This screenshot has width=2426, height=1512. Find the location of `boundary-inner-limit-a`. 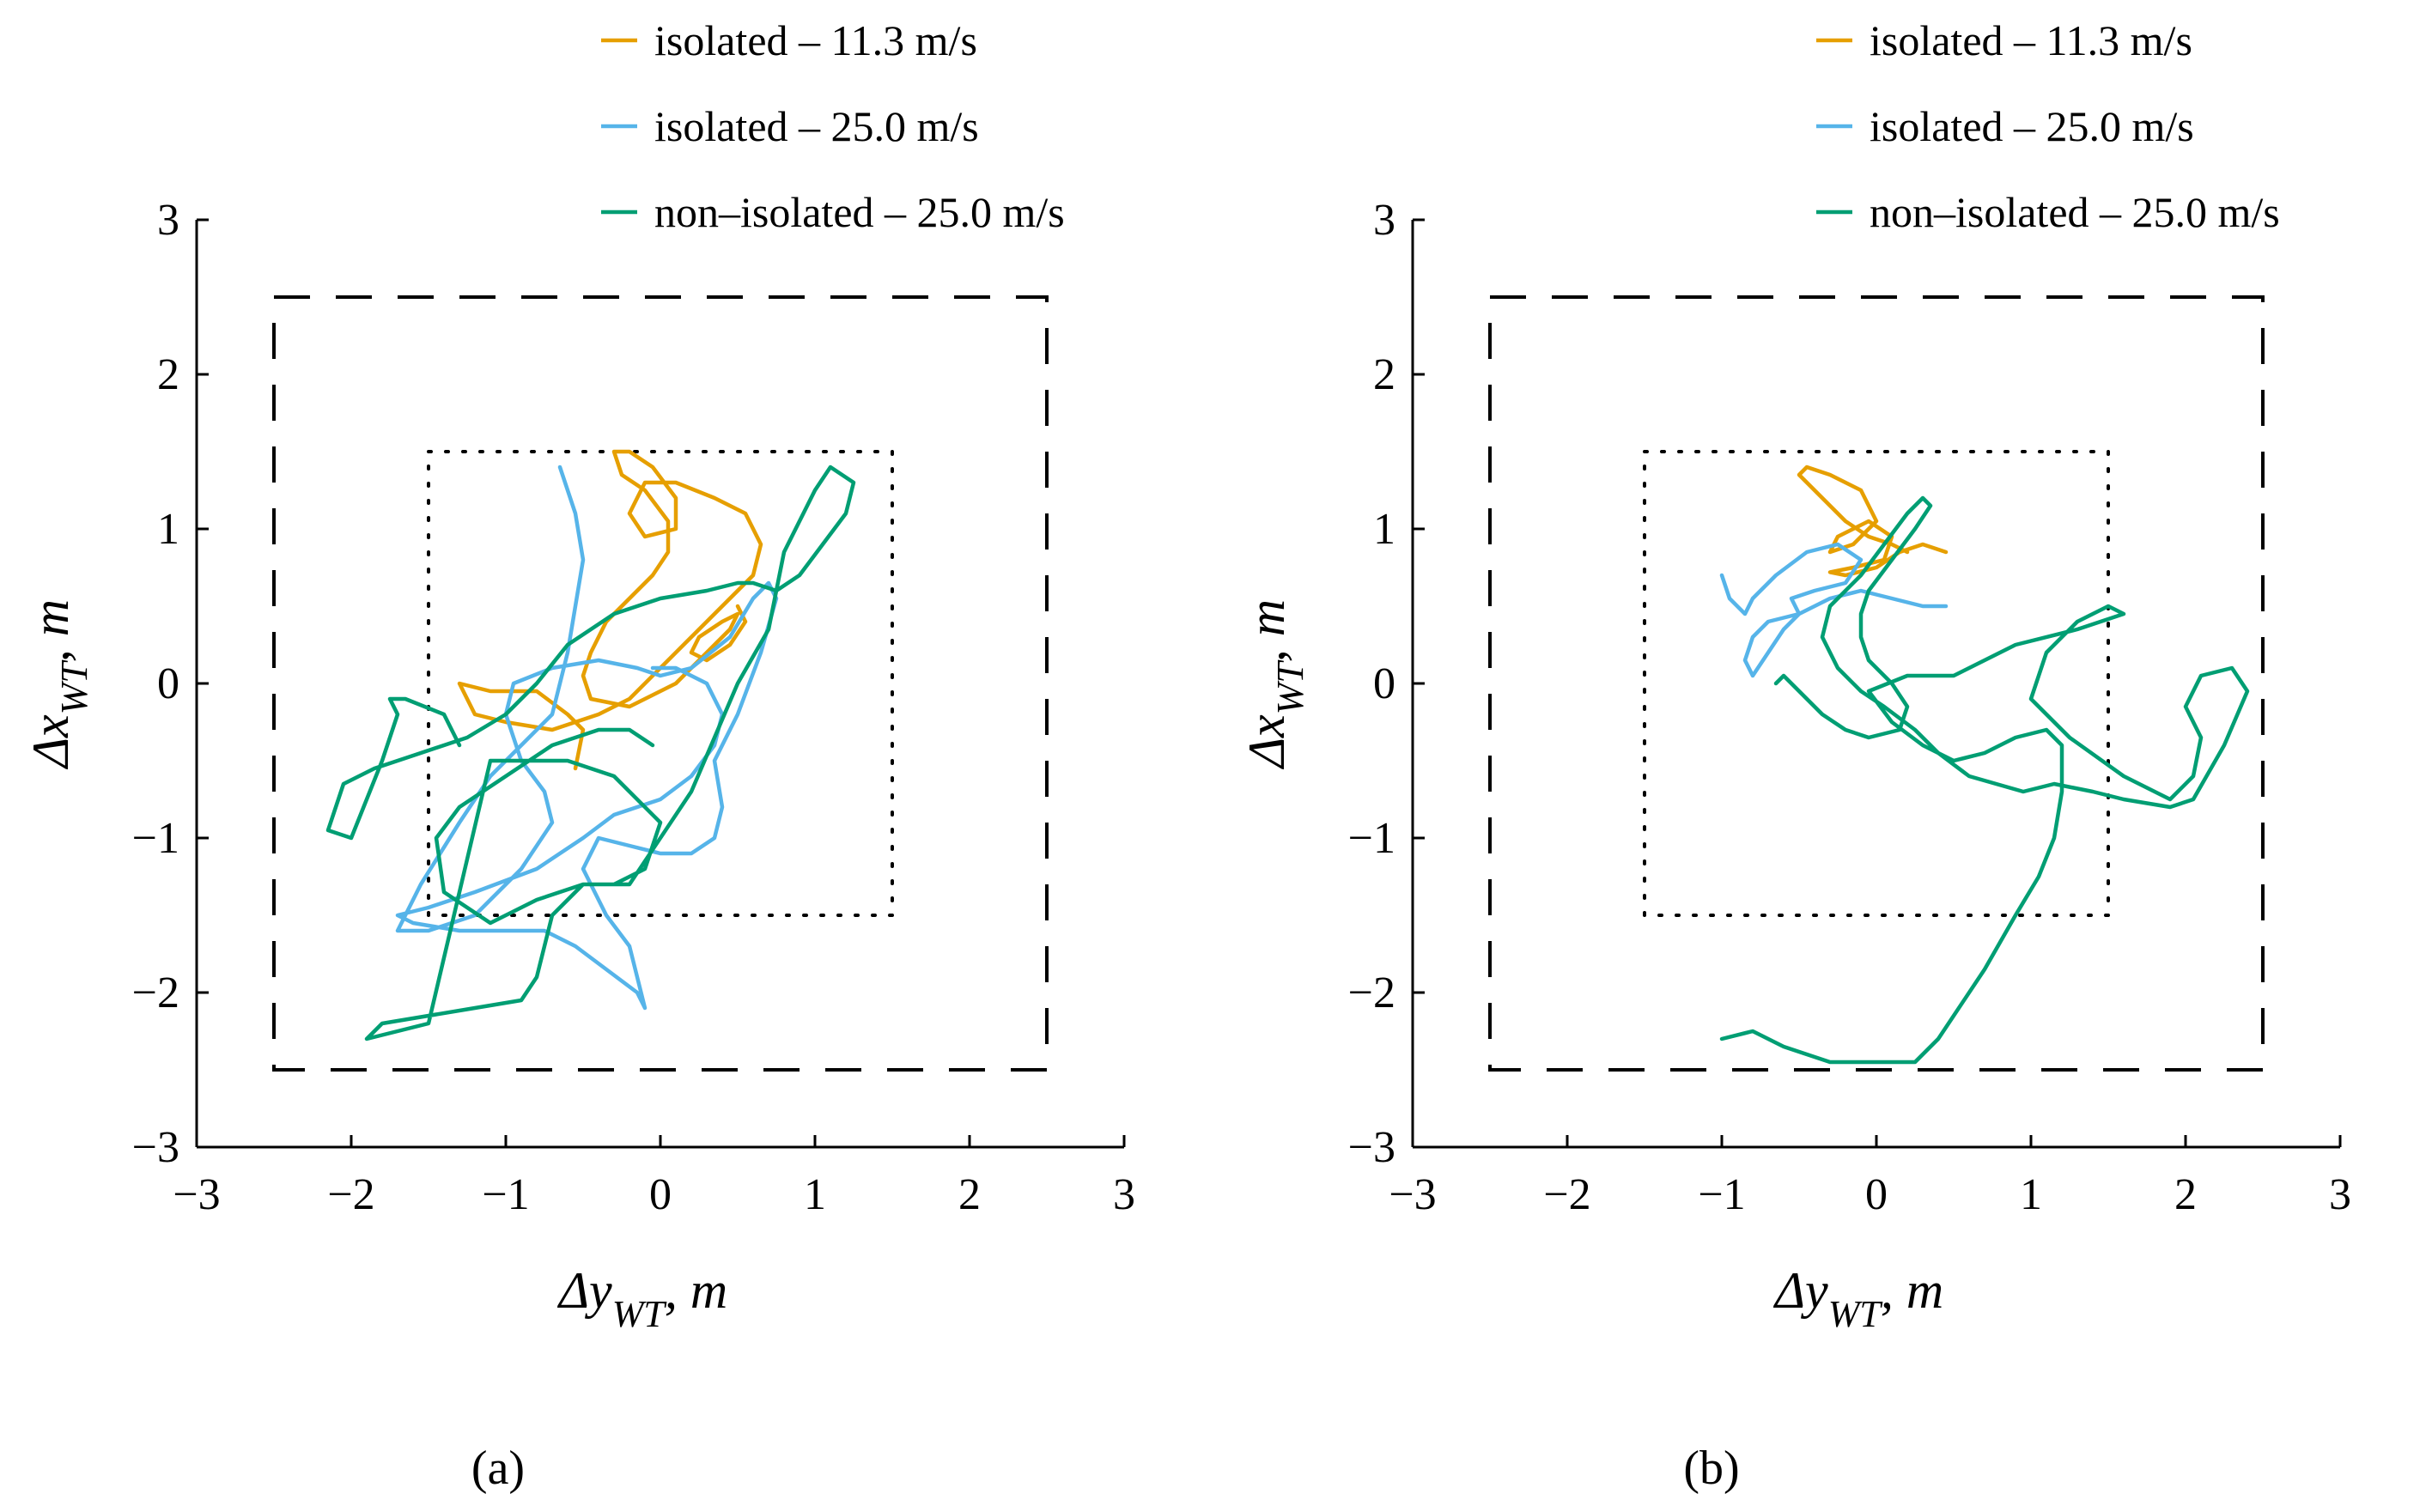

boundary-inner-limit-a is located at coordinates (660, 683).